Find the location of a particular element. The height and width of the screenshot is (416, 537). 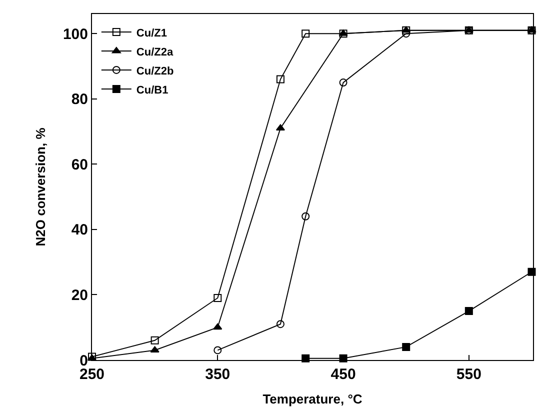

y-tick-label: 100 is located at coordinates (75, 34).